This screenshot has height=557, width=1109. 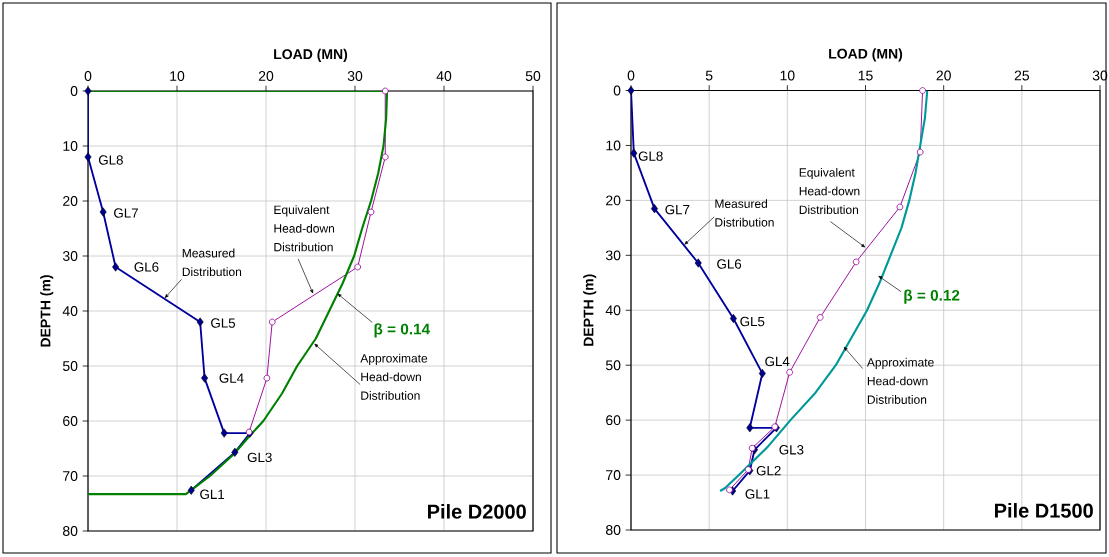 I want to click on x-tick-label: 40, so click(x=444, y=76).